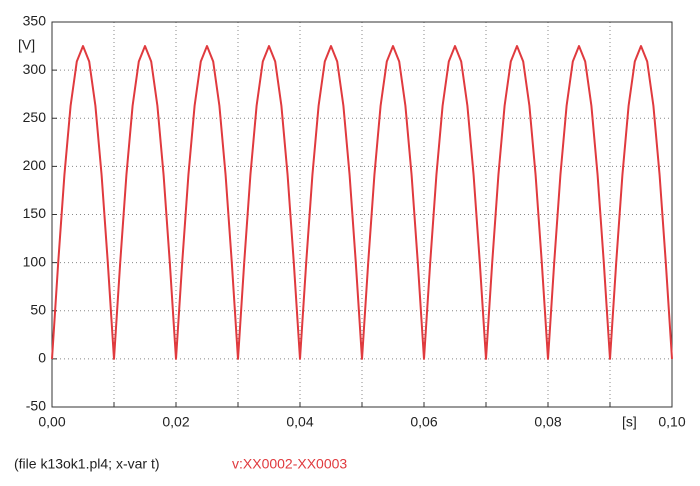  What do you see at coordinates (35, 21) in the screenshot?
I see `y-tick-label: 350` at bounding box center [35, 21].